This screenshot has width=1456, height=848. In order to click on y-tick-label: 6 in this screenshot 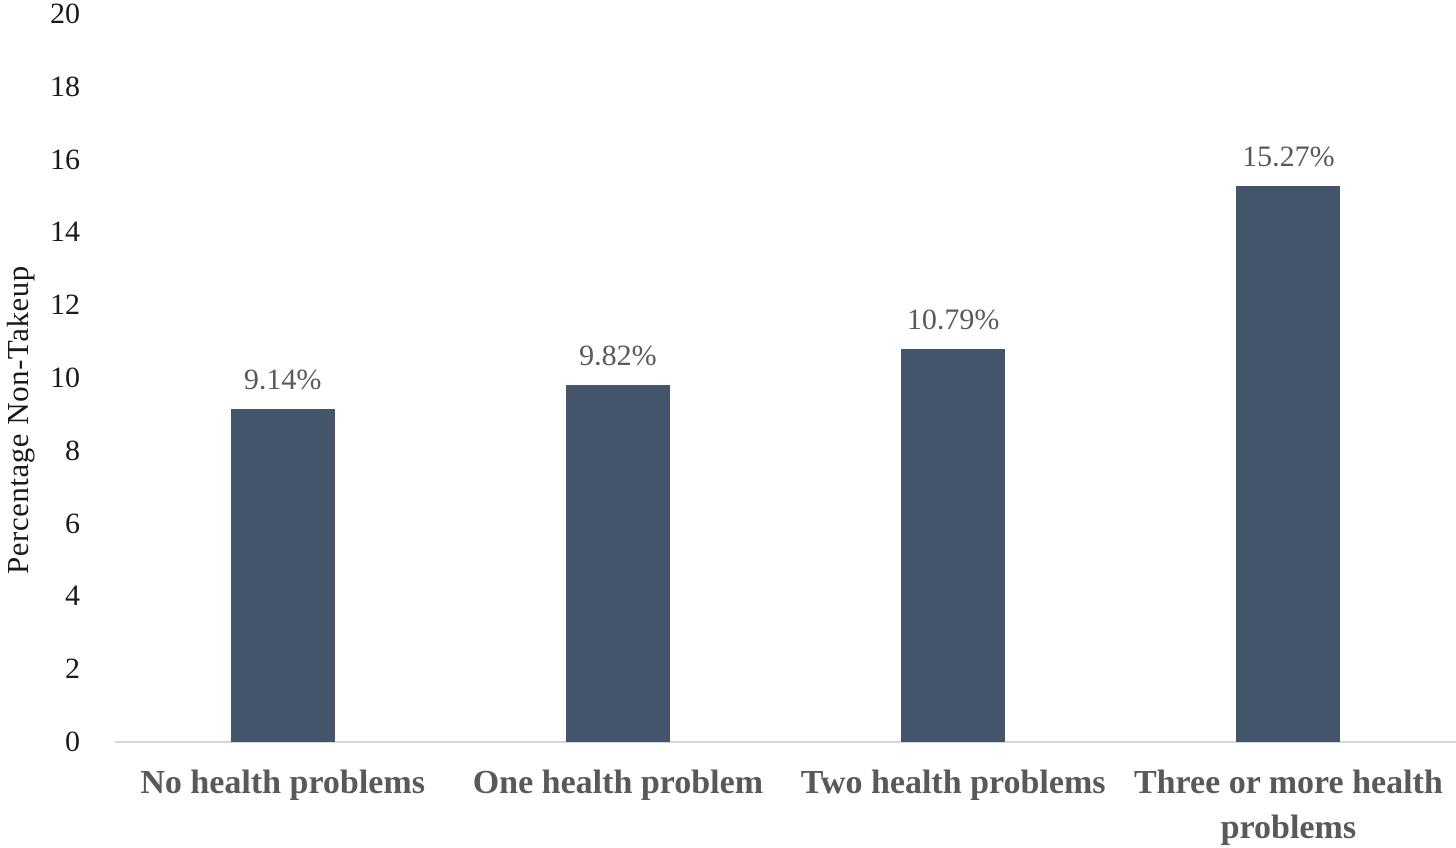, I will do `click(72, 523)`.